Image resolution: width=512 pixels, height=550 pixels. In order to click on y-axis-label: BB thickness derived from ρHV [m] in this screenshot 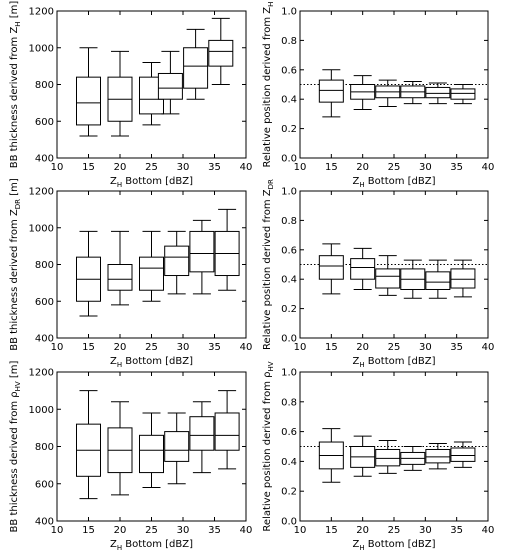, I will do `click(15, 446)`.